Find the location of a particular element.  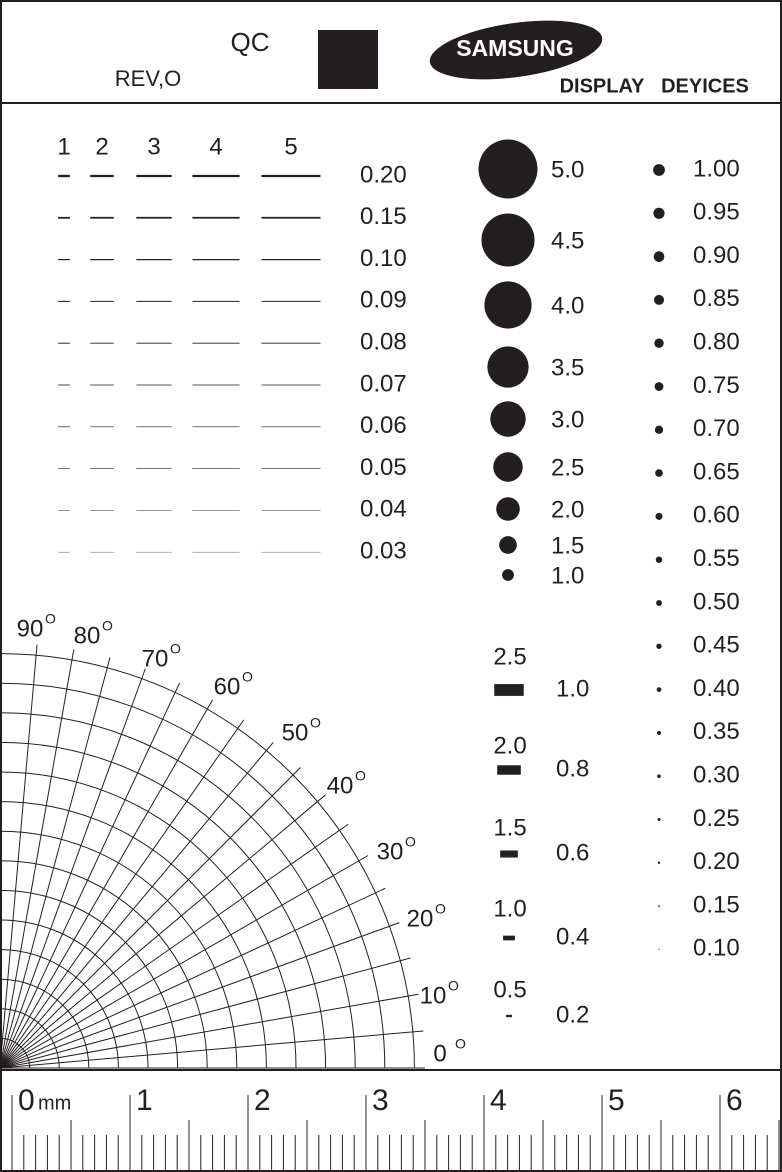

rect-width: 0.8 is located at coordinates (572, 768).